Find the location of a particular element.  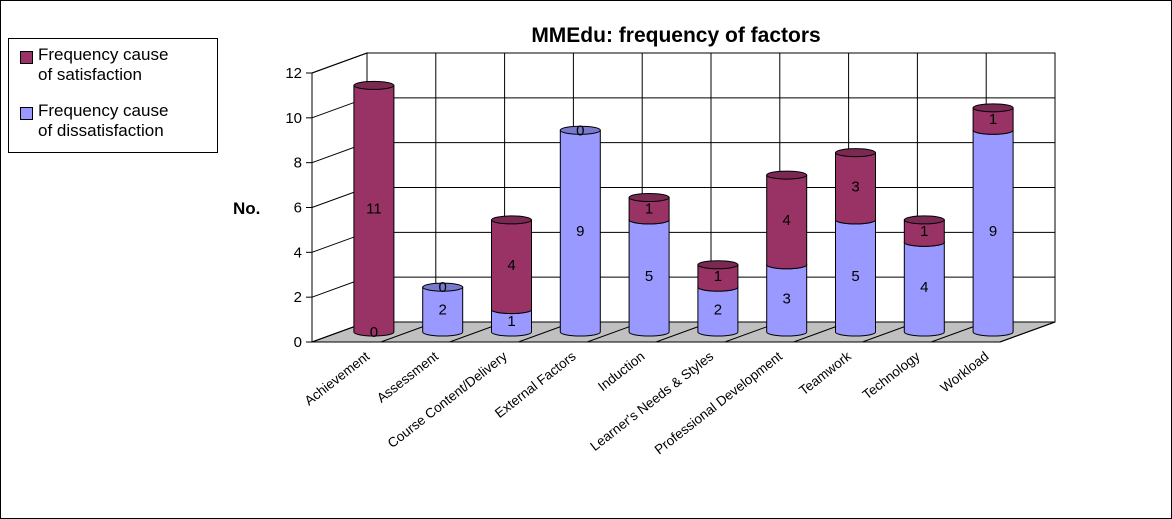

y-tick-label: 10 is located at coordinates (293, 118).